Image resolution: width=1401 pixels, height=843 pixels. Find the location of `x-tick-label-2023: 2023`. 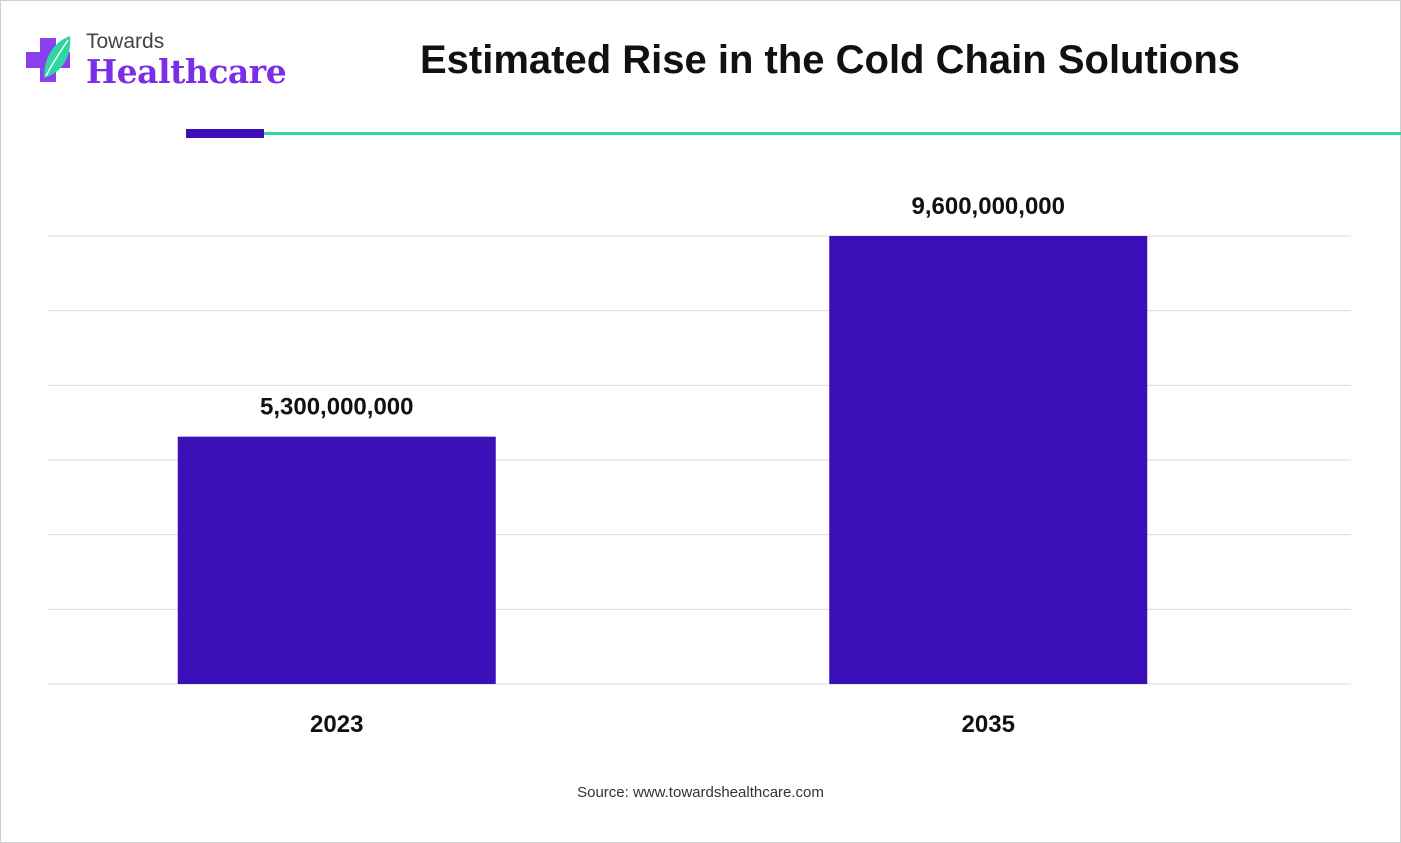

x-tick-label-2023: 2023 is located at coordinates (336, 724).